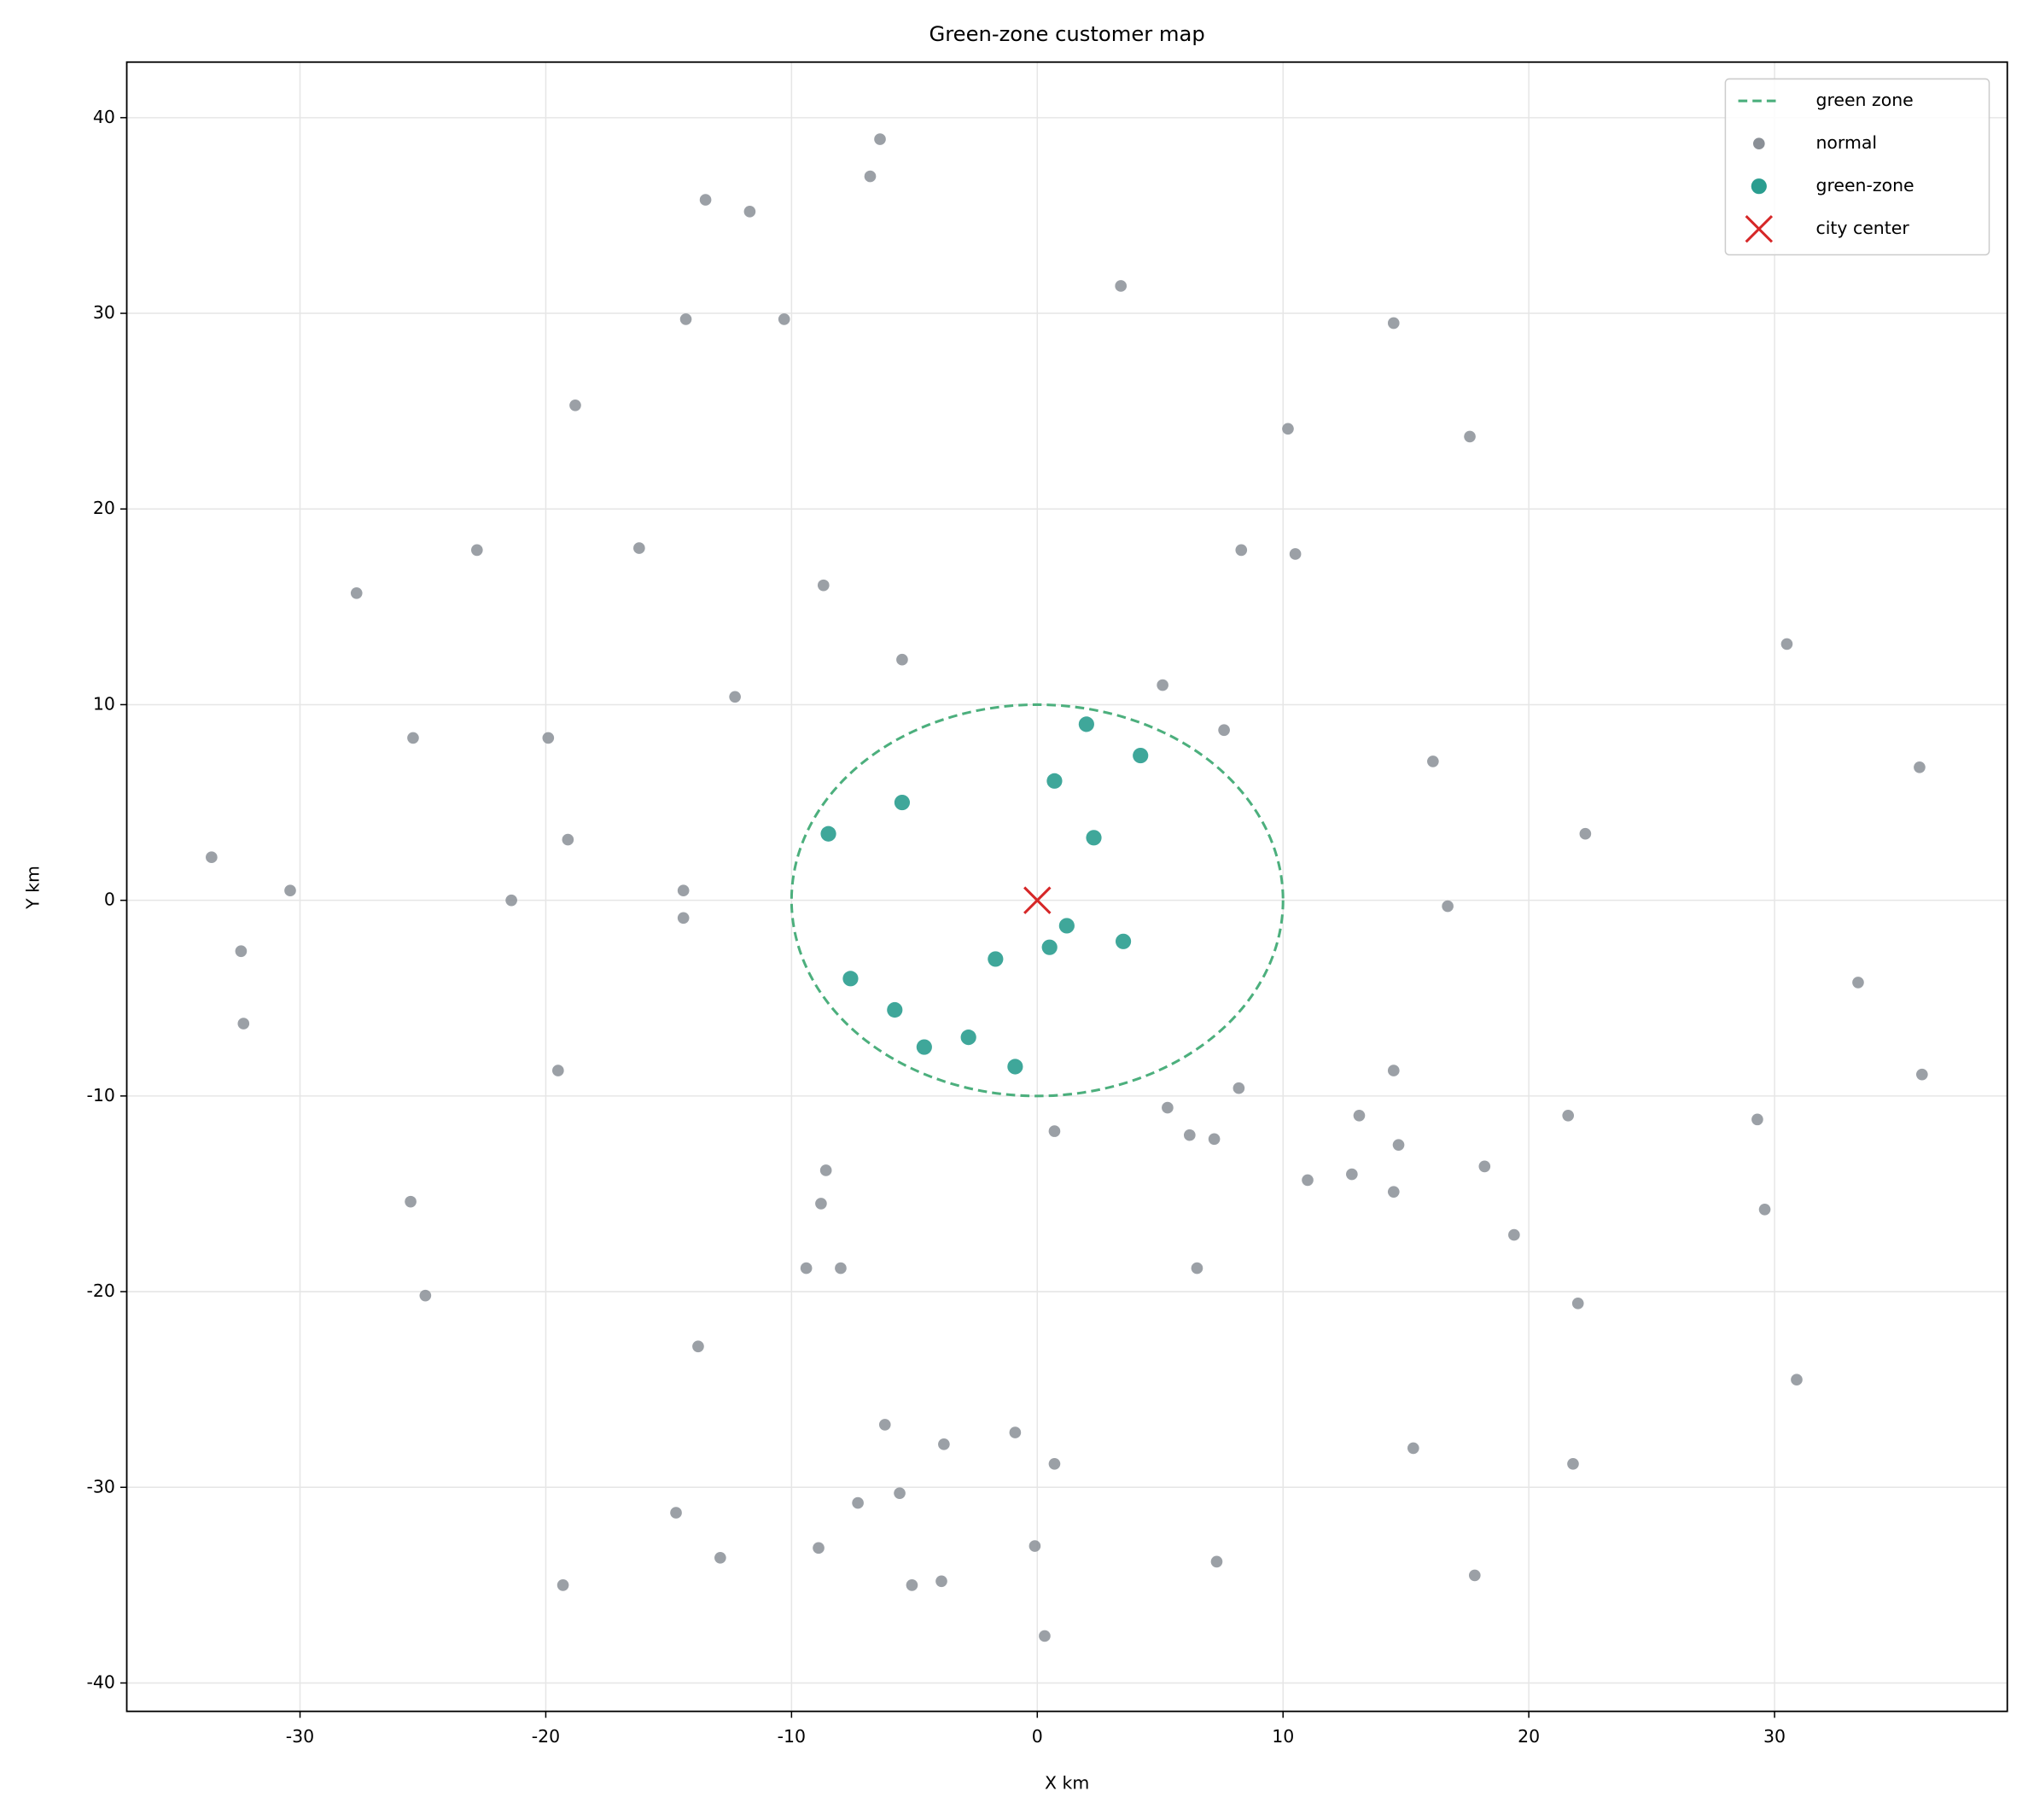 This screenshot has width=2028, height=1820. I want to click on legend-label: normal, so click(1846, 142).